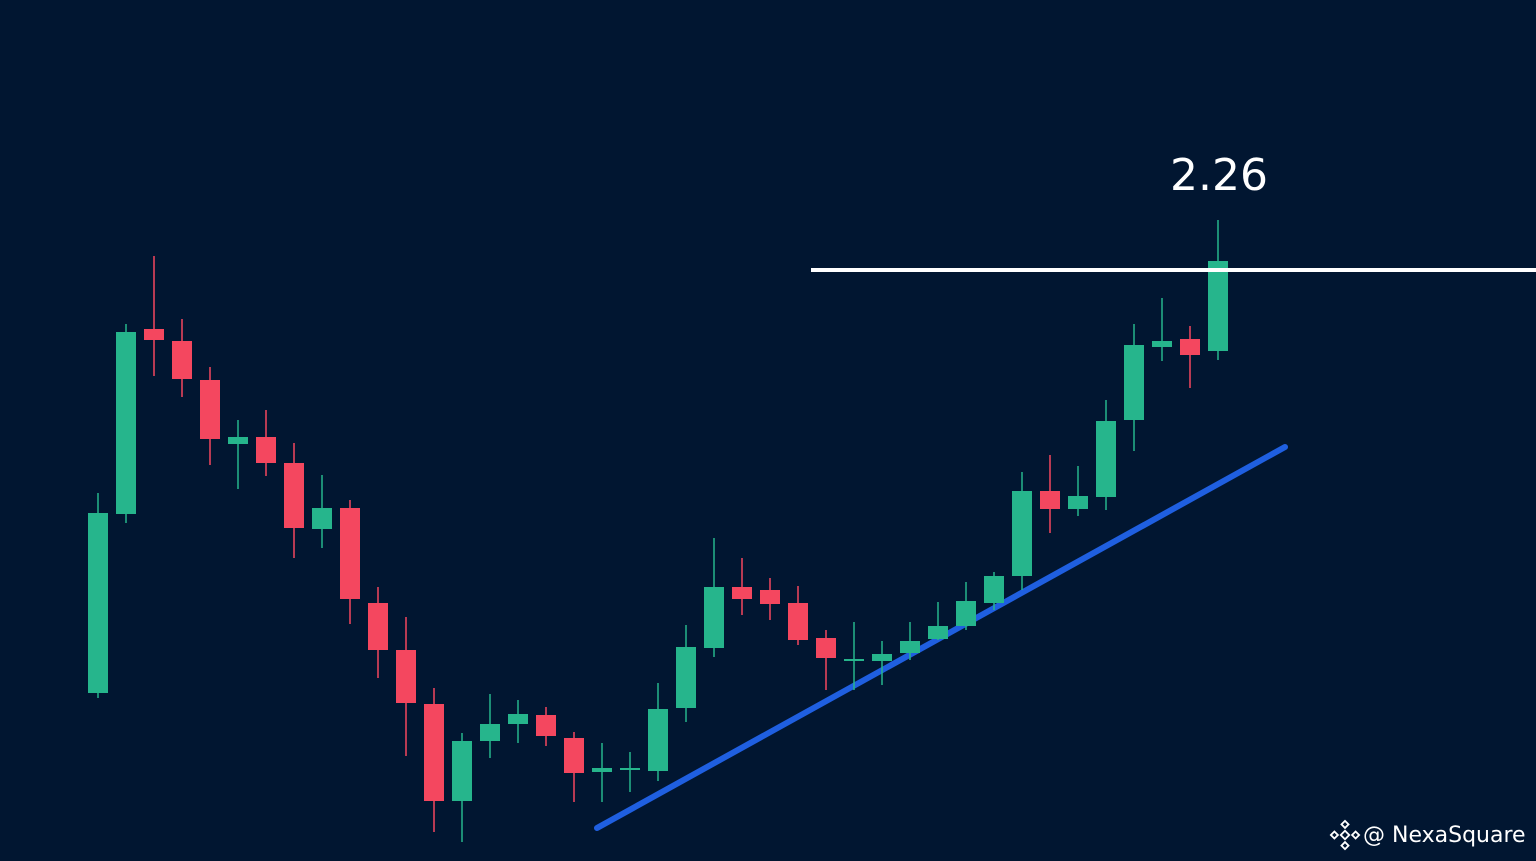  What do you see at coordinates (1444, 835) in the screenshot?
I see `watermark: @ NexaSquare` at bounding box center [1444, 835].